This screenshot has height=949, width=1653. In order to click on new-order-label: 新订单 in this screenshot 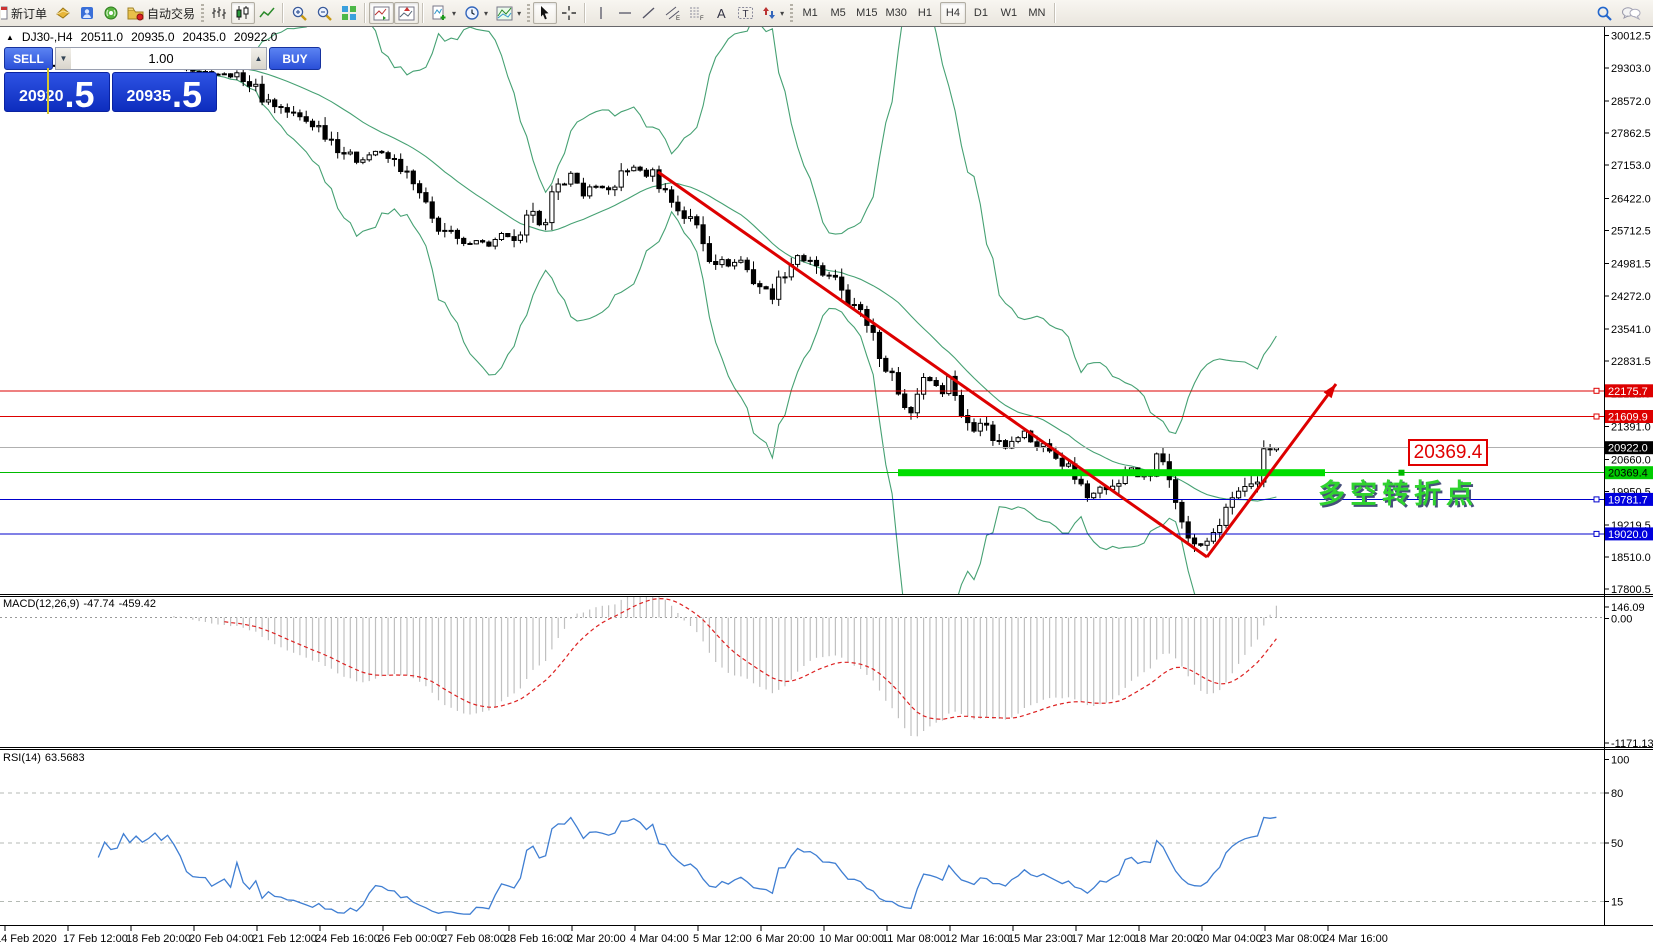, I will do `click(29, 13)`.